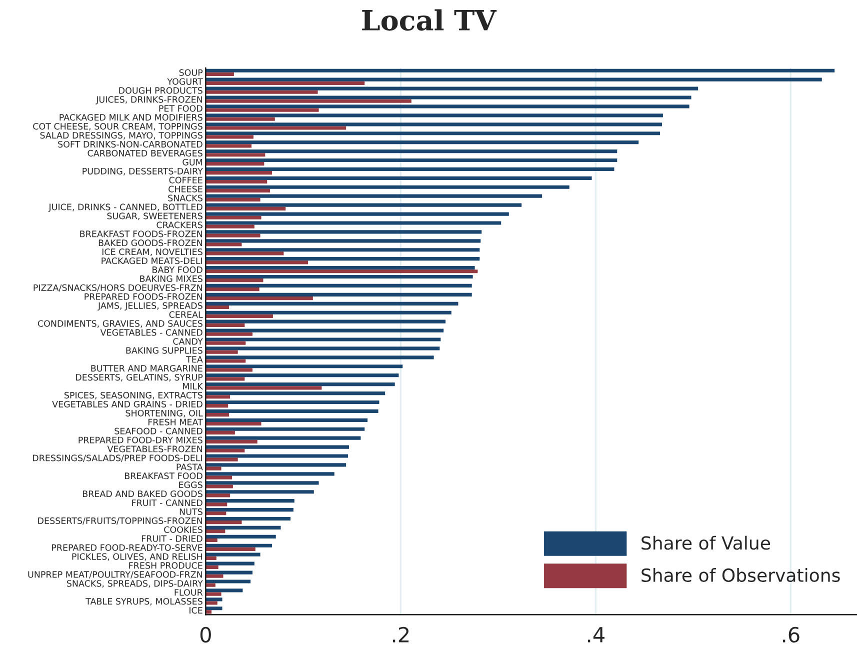  Describe the element at coordinates (185, 198) in the screenshot. I see `y-tick-label: SNACKS` at that location.